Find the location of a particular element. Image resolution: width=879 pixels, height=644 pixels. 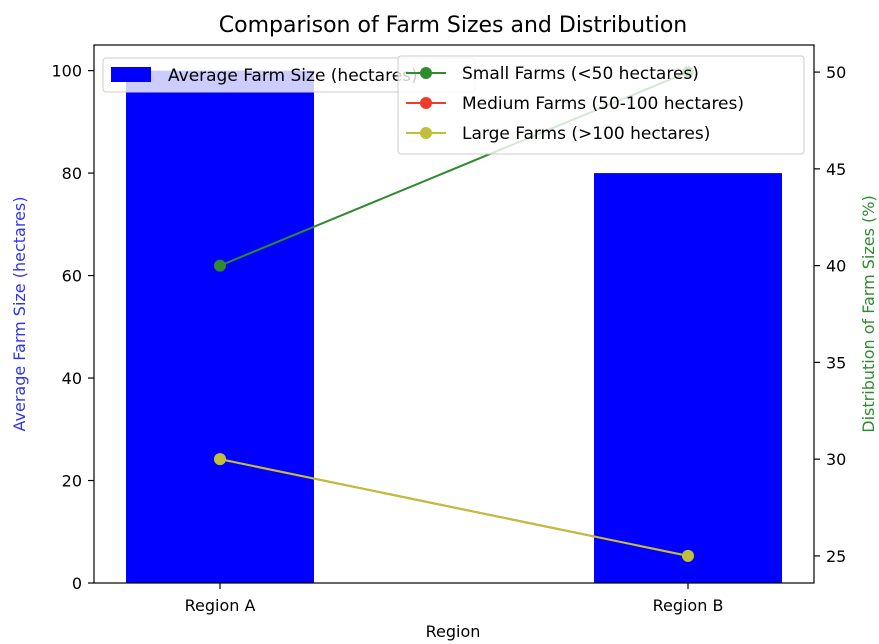

y2-tick-label: 35 is located at coordinates (836, 362).